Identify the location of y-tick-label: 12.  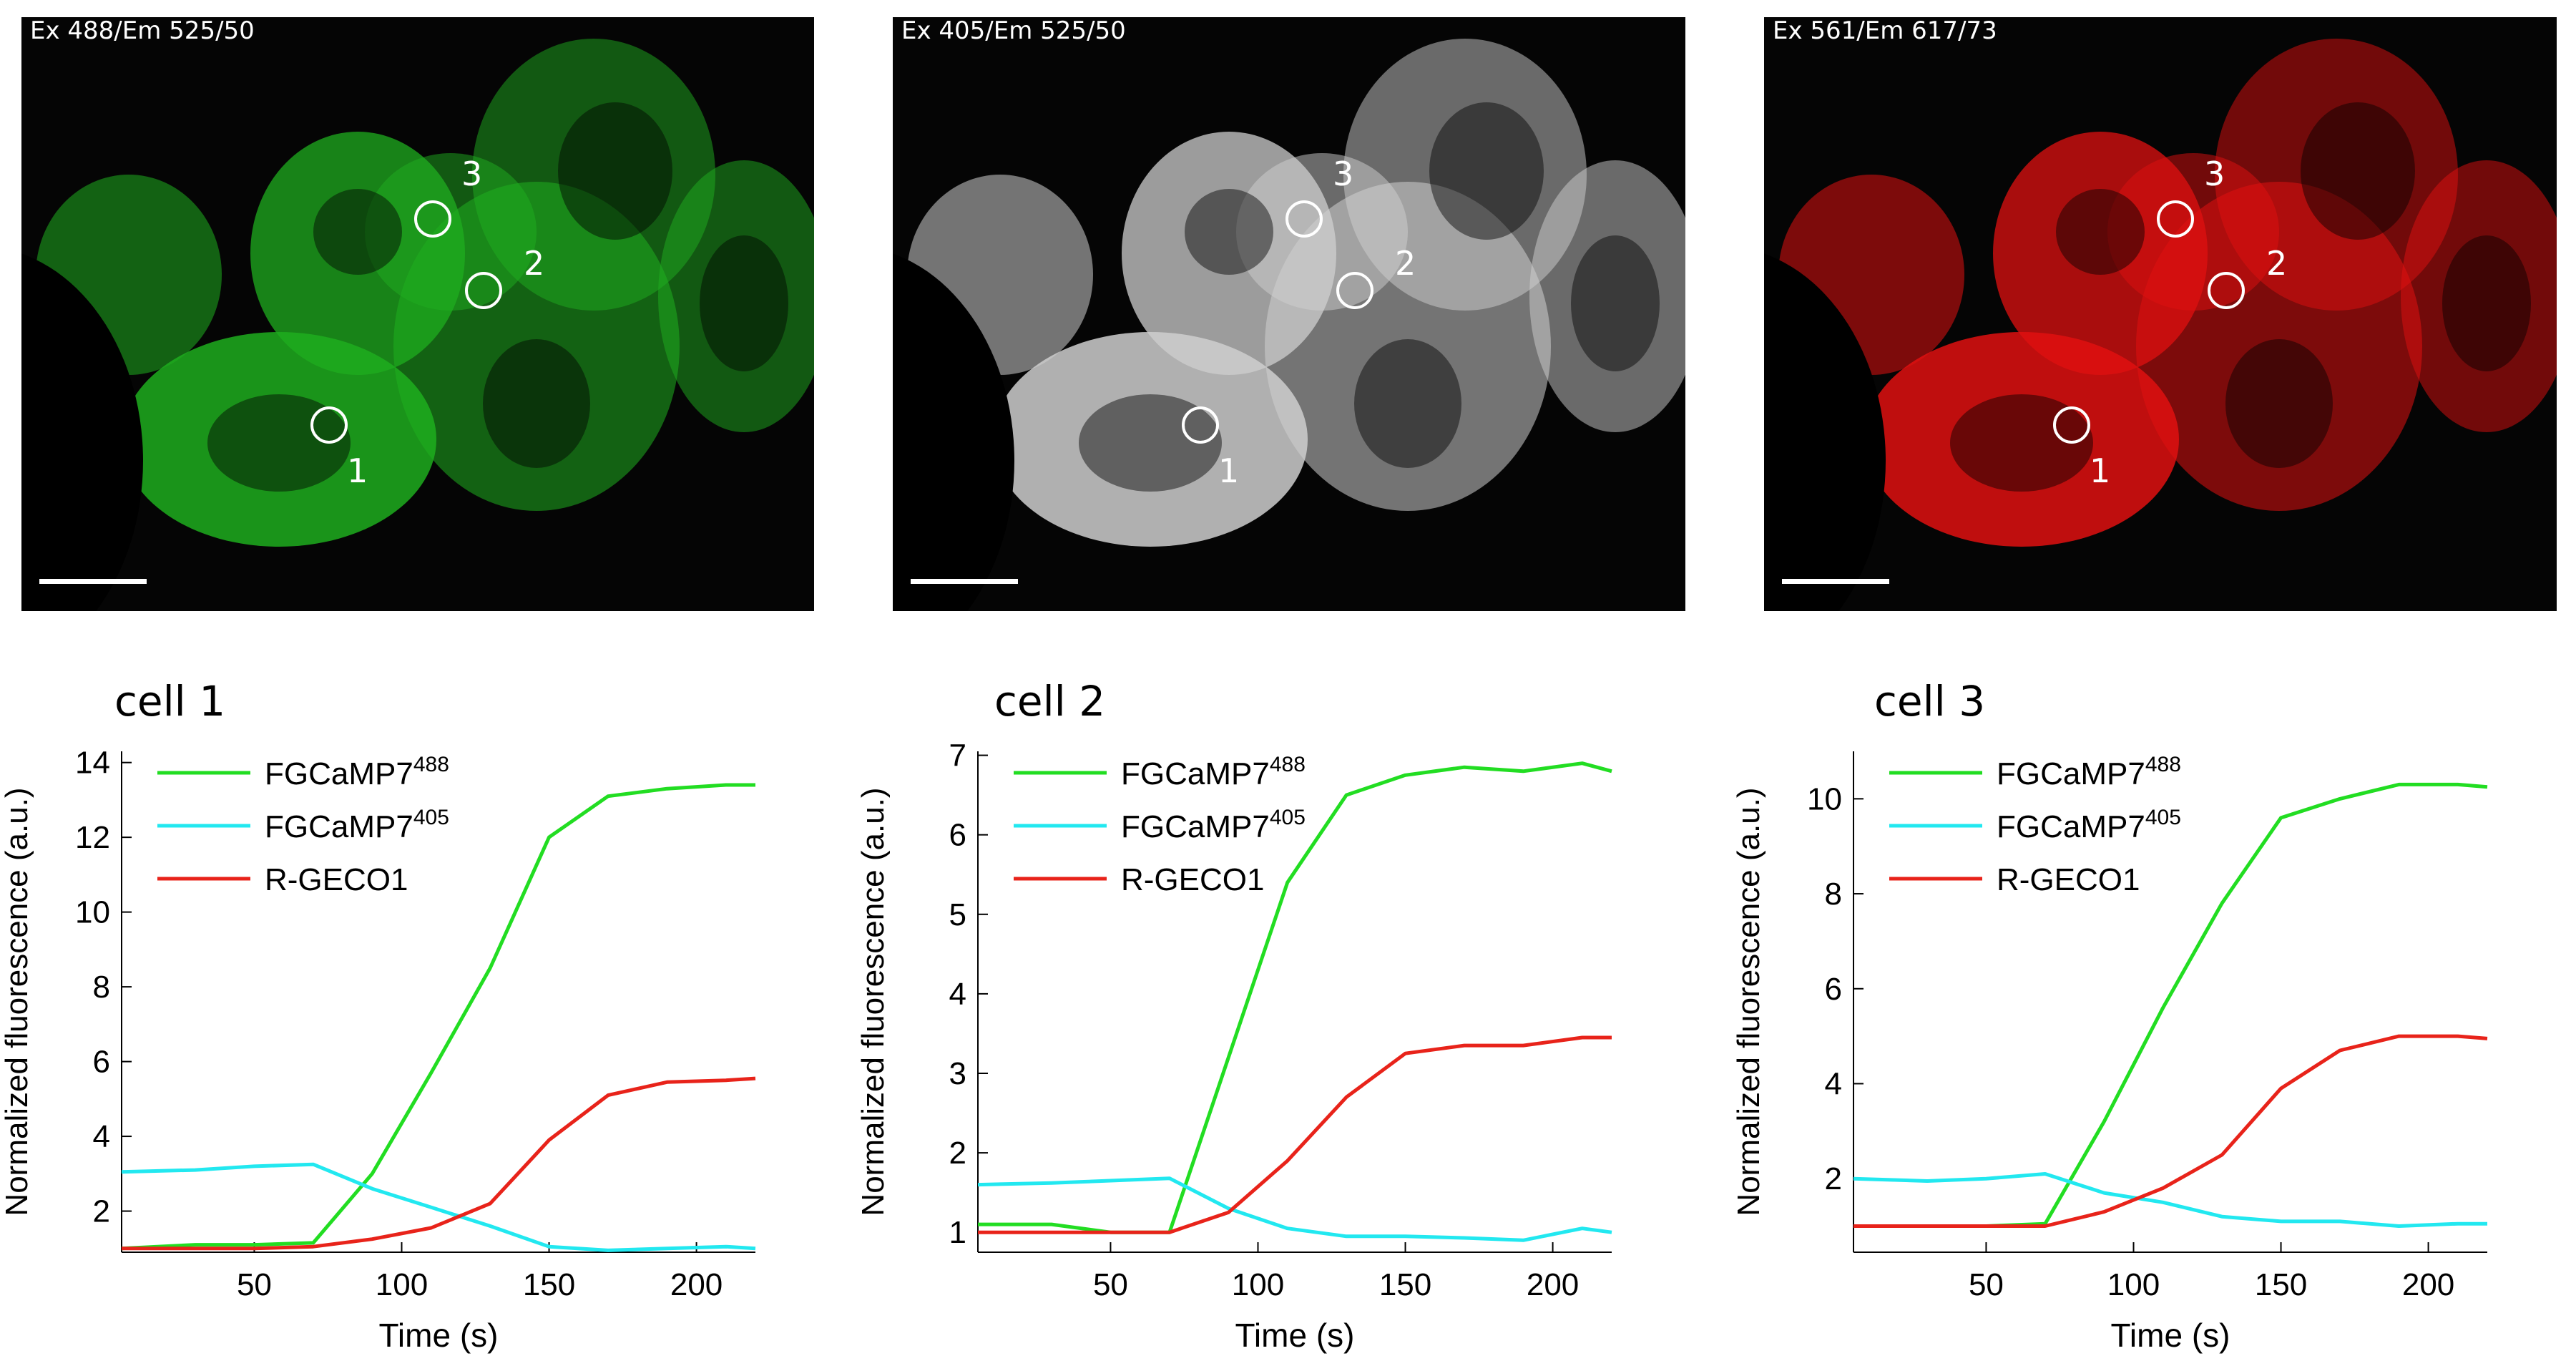
(93, 838).